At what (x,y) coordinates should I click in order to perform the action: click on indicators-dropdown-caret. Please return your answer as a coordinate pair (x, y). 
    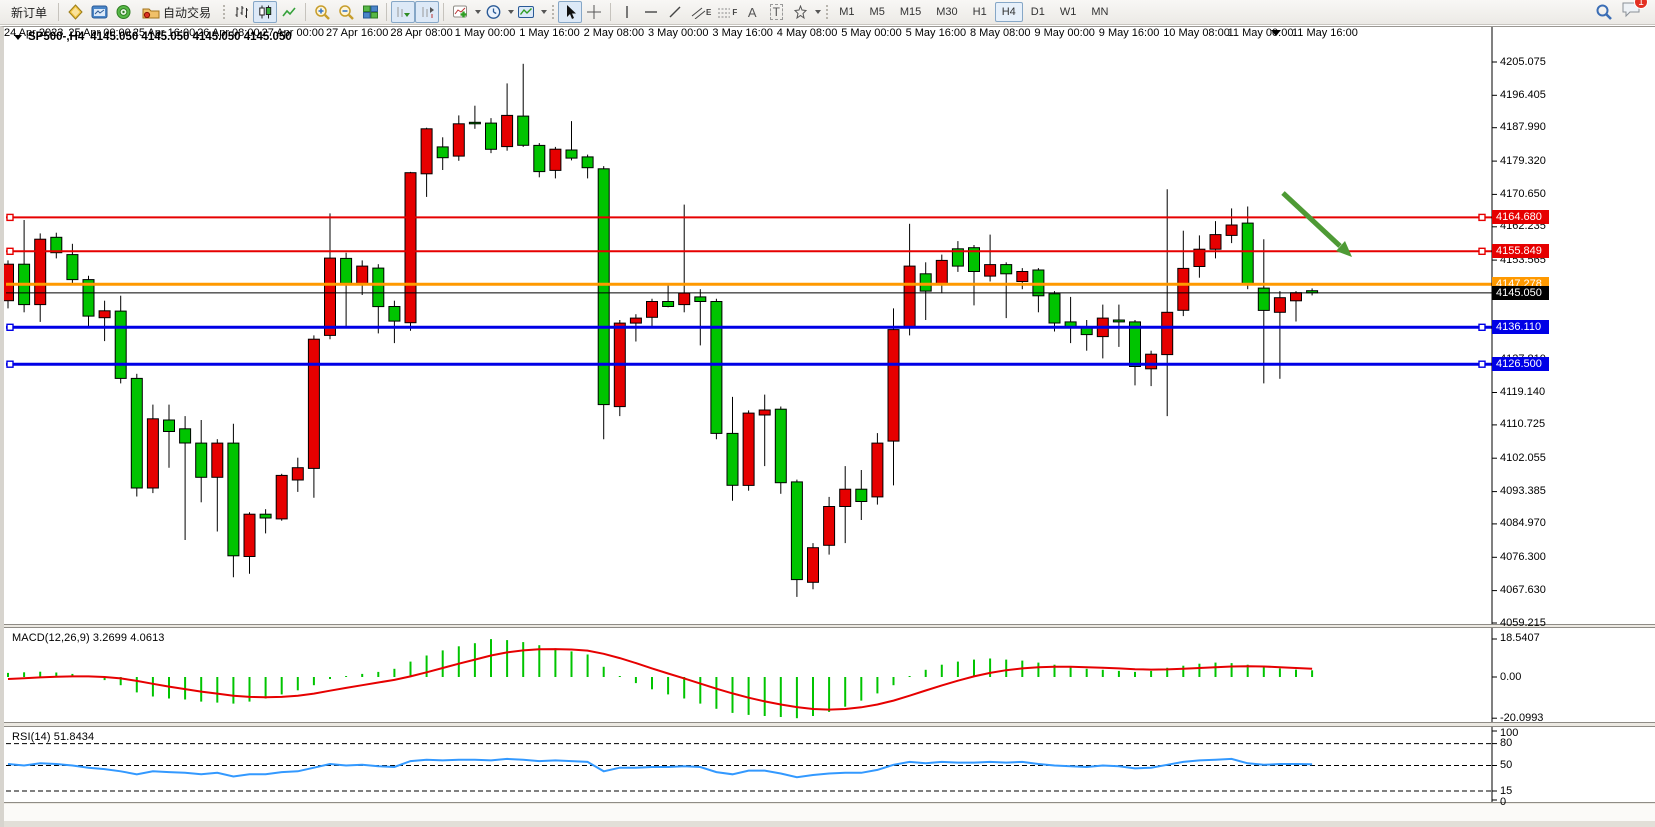
    Looking at the image, I should click on (478, 12).